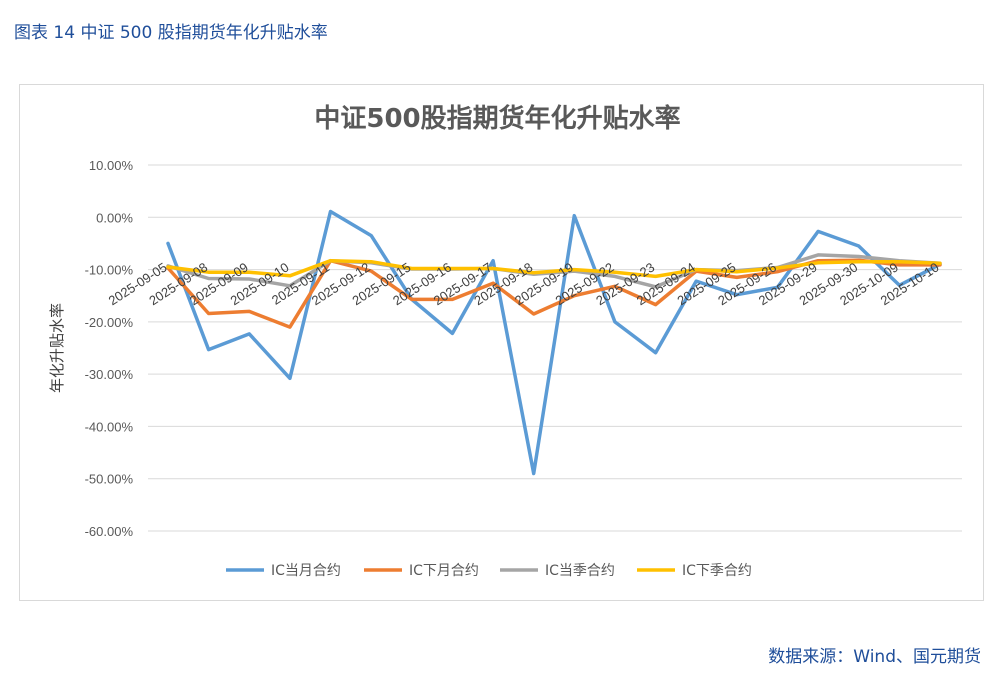 The image size is (995, 682). I want to click on y-tick-label: -30.00%, so click(109, 374).